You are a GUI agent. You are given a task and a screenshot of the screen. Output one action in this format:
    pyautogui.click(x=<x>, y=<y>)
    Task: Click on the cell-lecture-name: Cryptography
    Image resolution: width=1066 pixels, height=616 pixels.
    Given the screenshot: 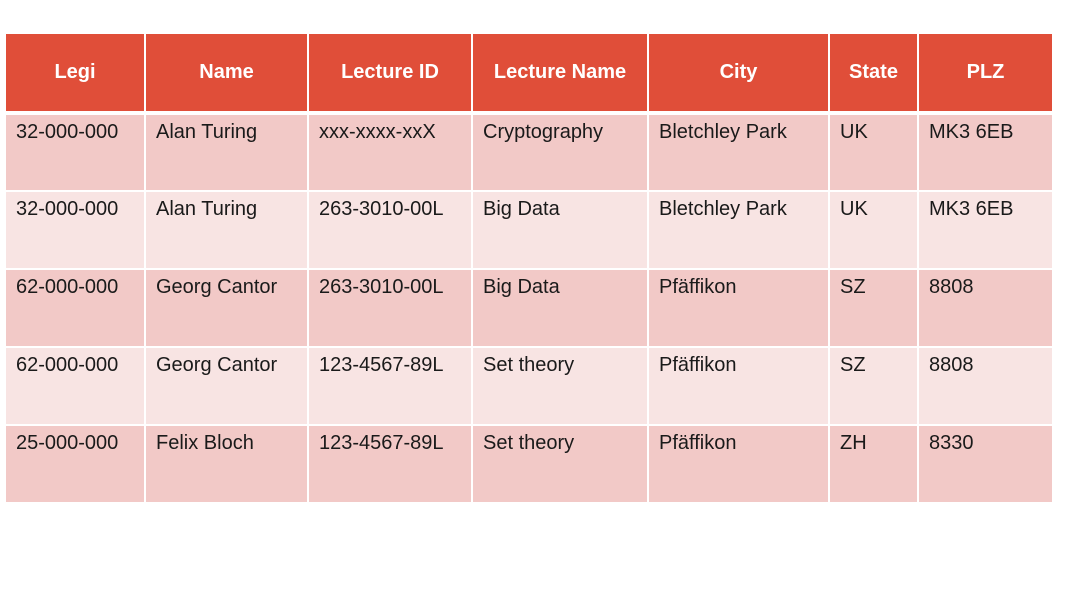 What is the action you would take?
    pyautogui.click(x=560, y=152)
    